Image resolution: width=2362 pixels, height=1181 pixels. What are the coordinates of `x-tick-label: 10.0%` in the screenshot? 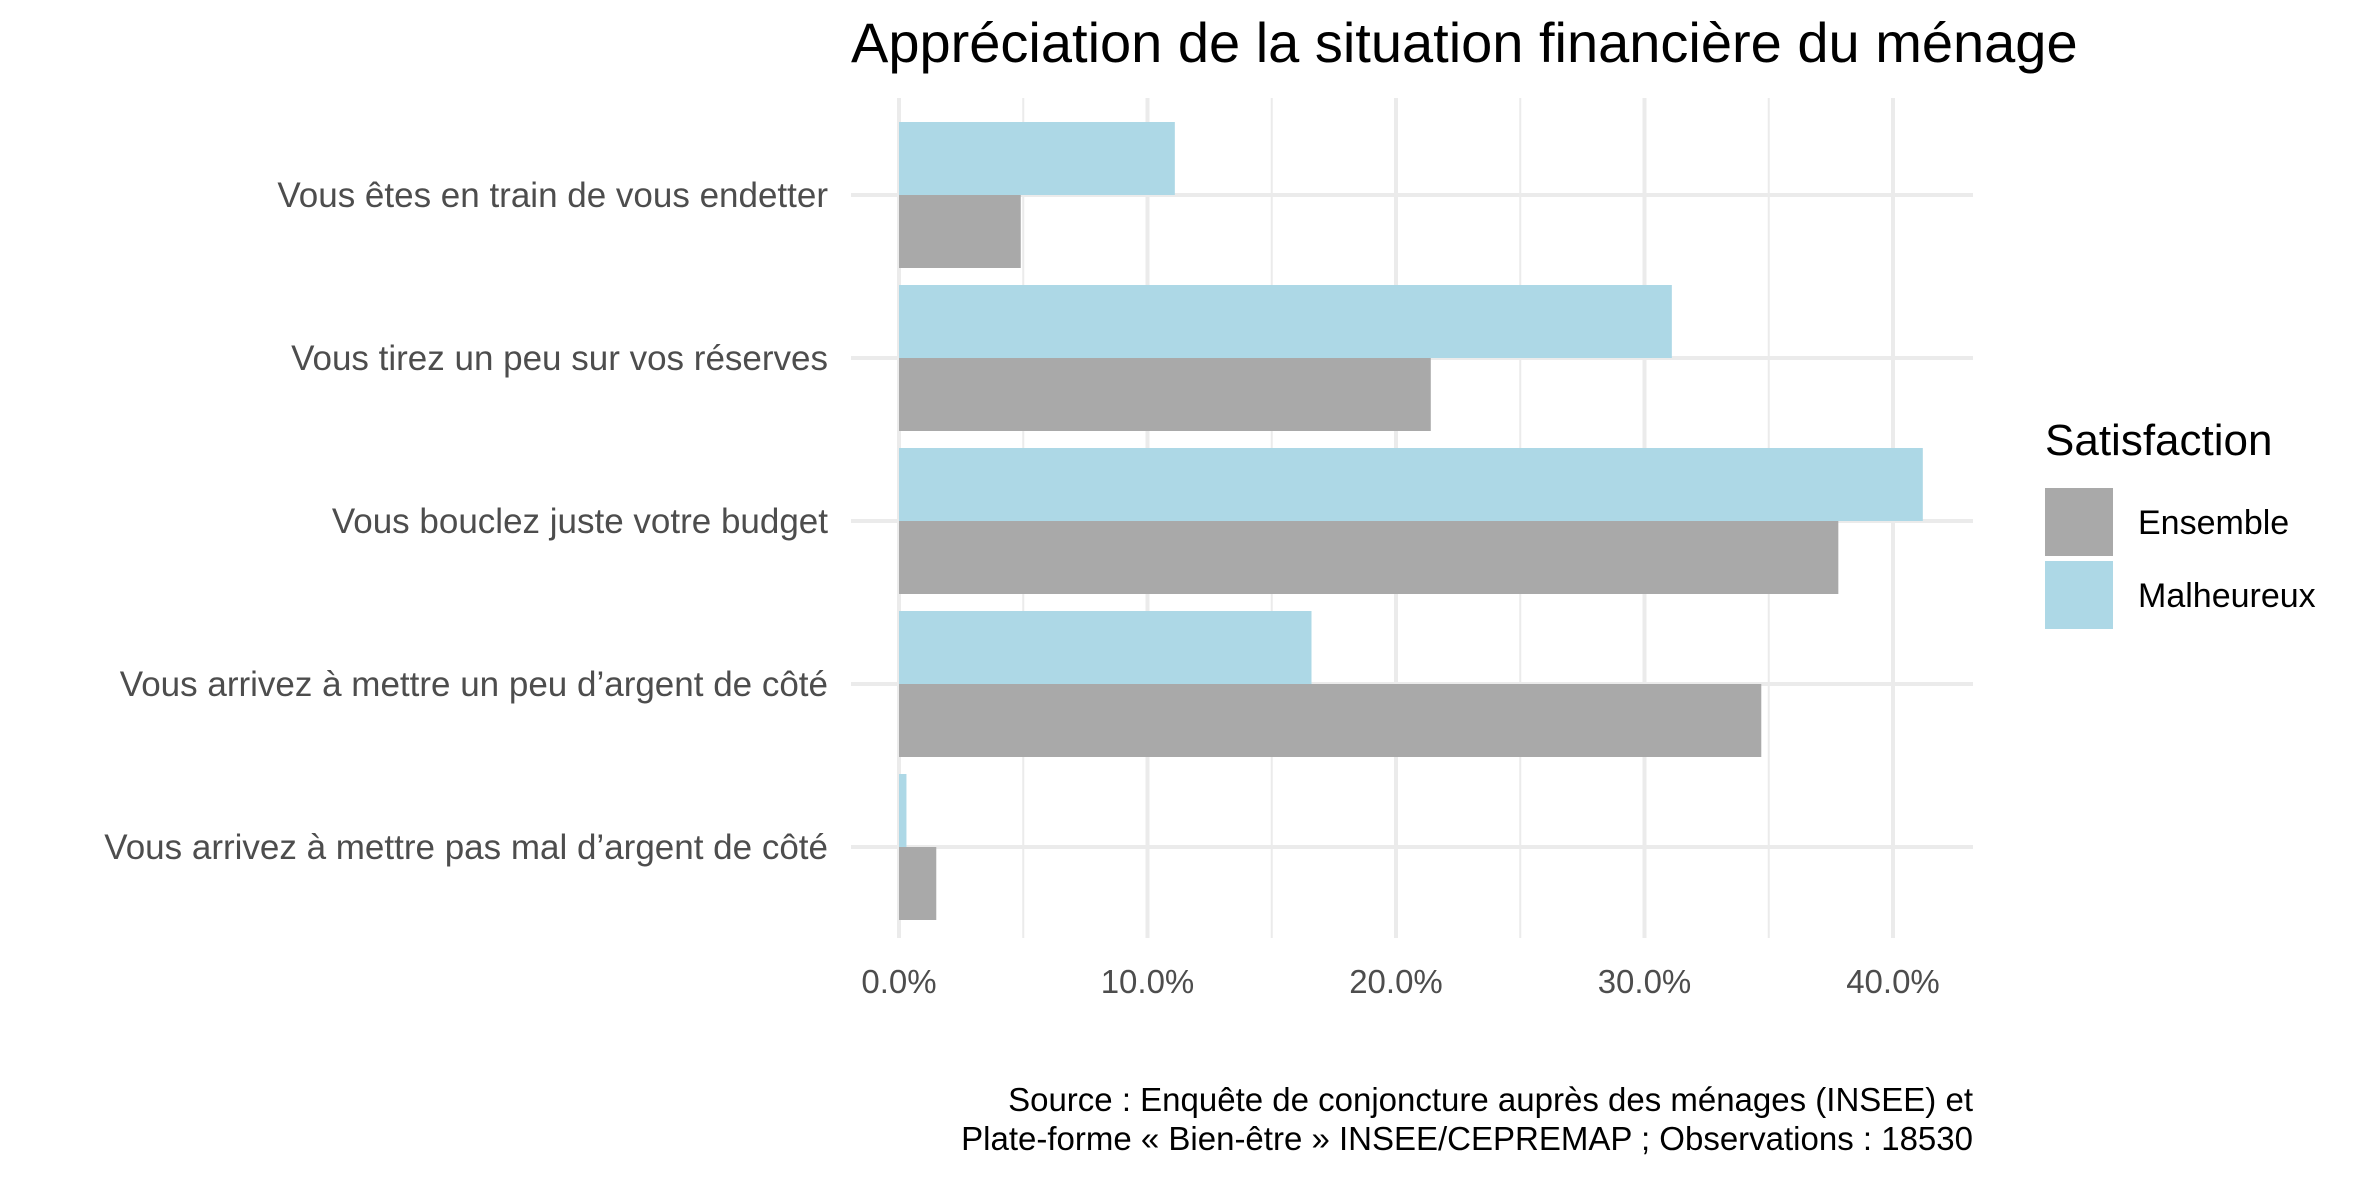 It's located at (1148, 981).